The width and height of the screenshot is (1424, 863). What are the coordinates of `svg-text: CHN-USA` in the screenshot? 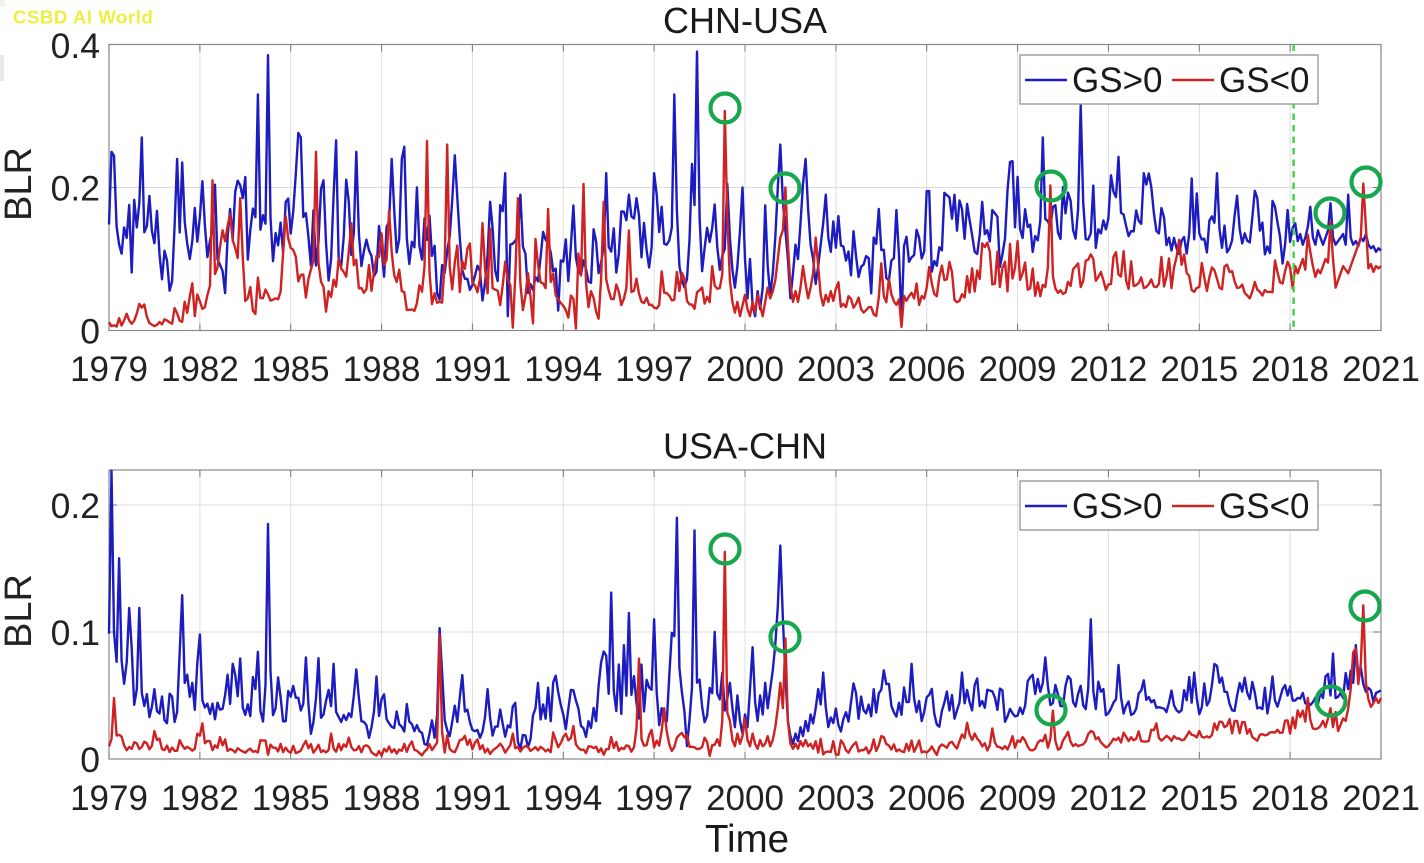 It's located at (745, 20).